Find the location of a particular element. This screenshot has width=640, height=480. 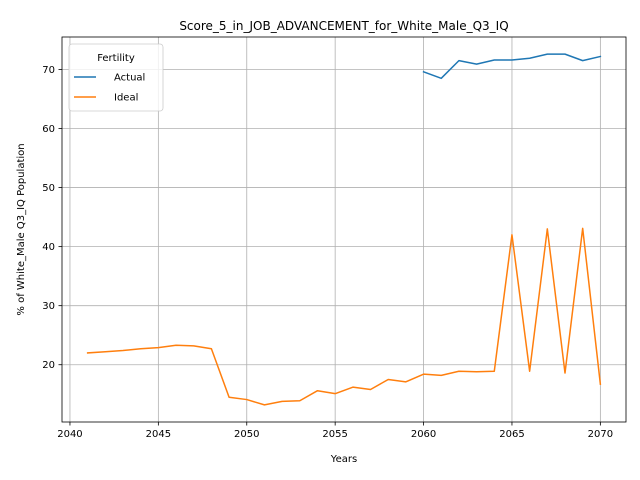

x-tick-label: 2050 is located at coordinates (246, 434).